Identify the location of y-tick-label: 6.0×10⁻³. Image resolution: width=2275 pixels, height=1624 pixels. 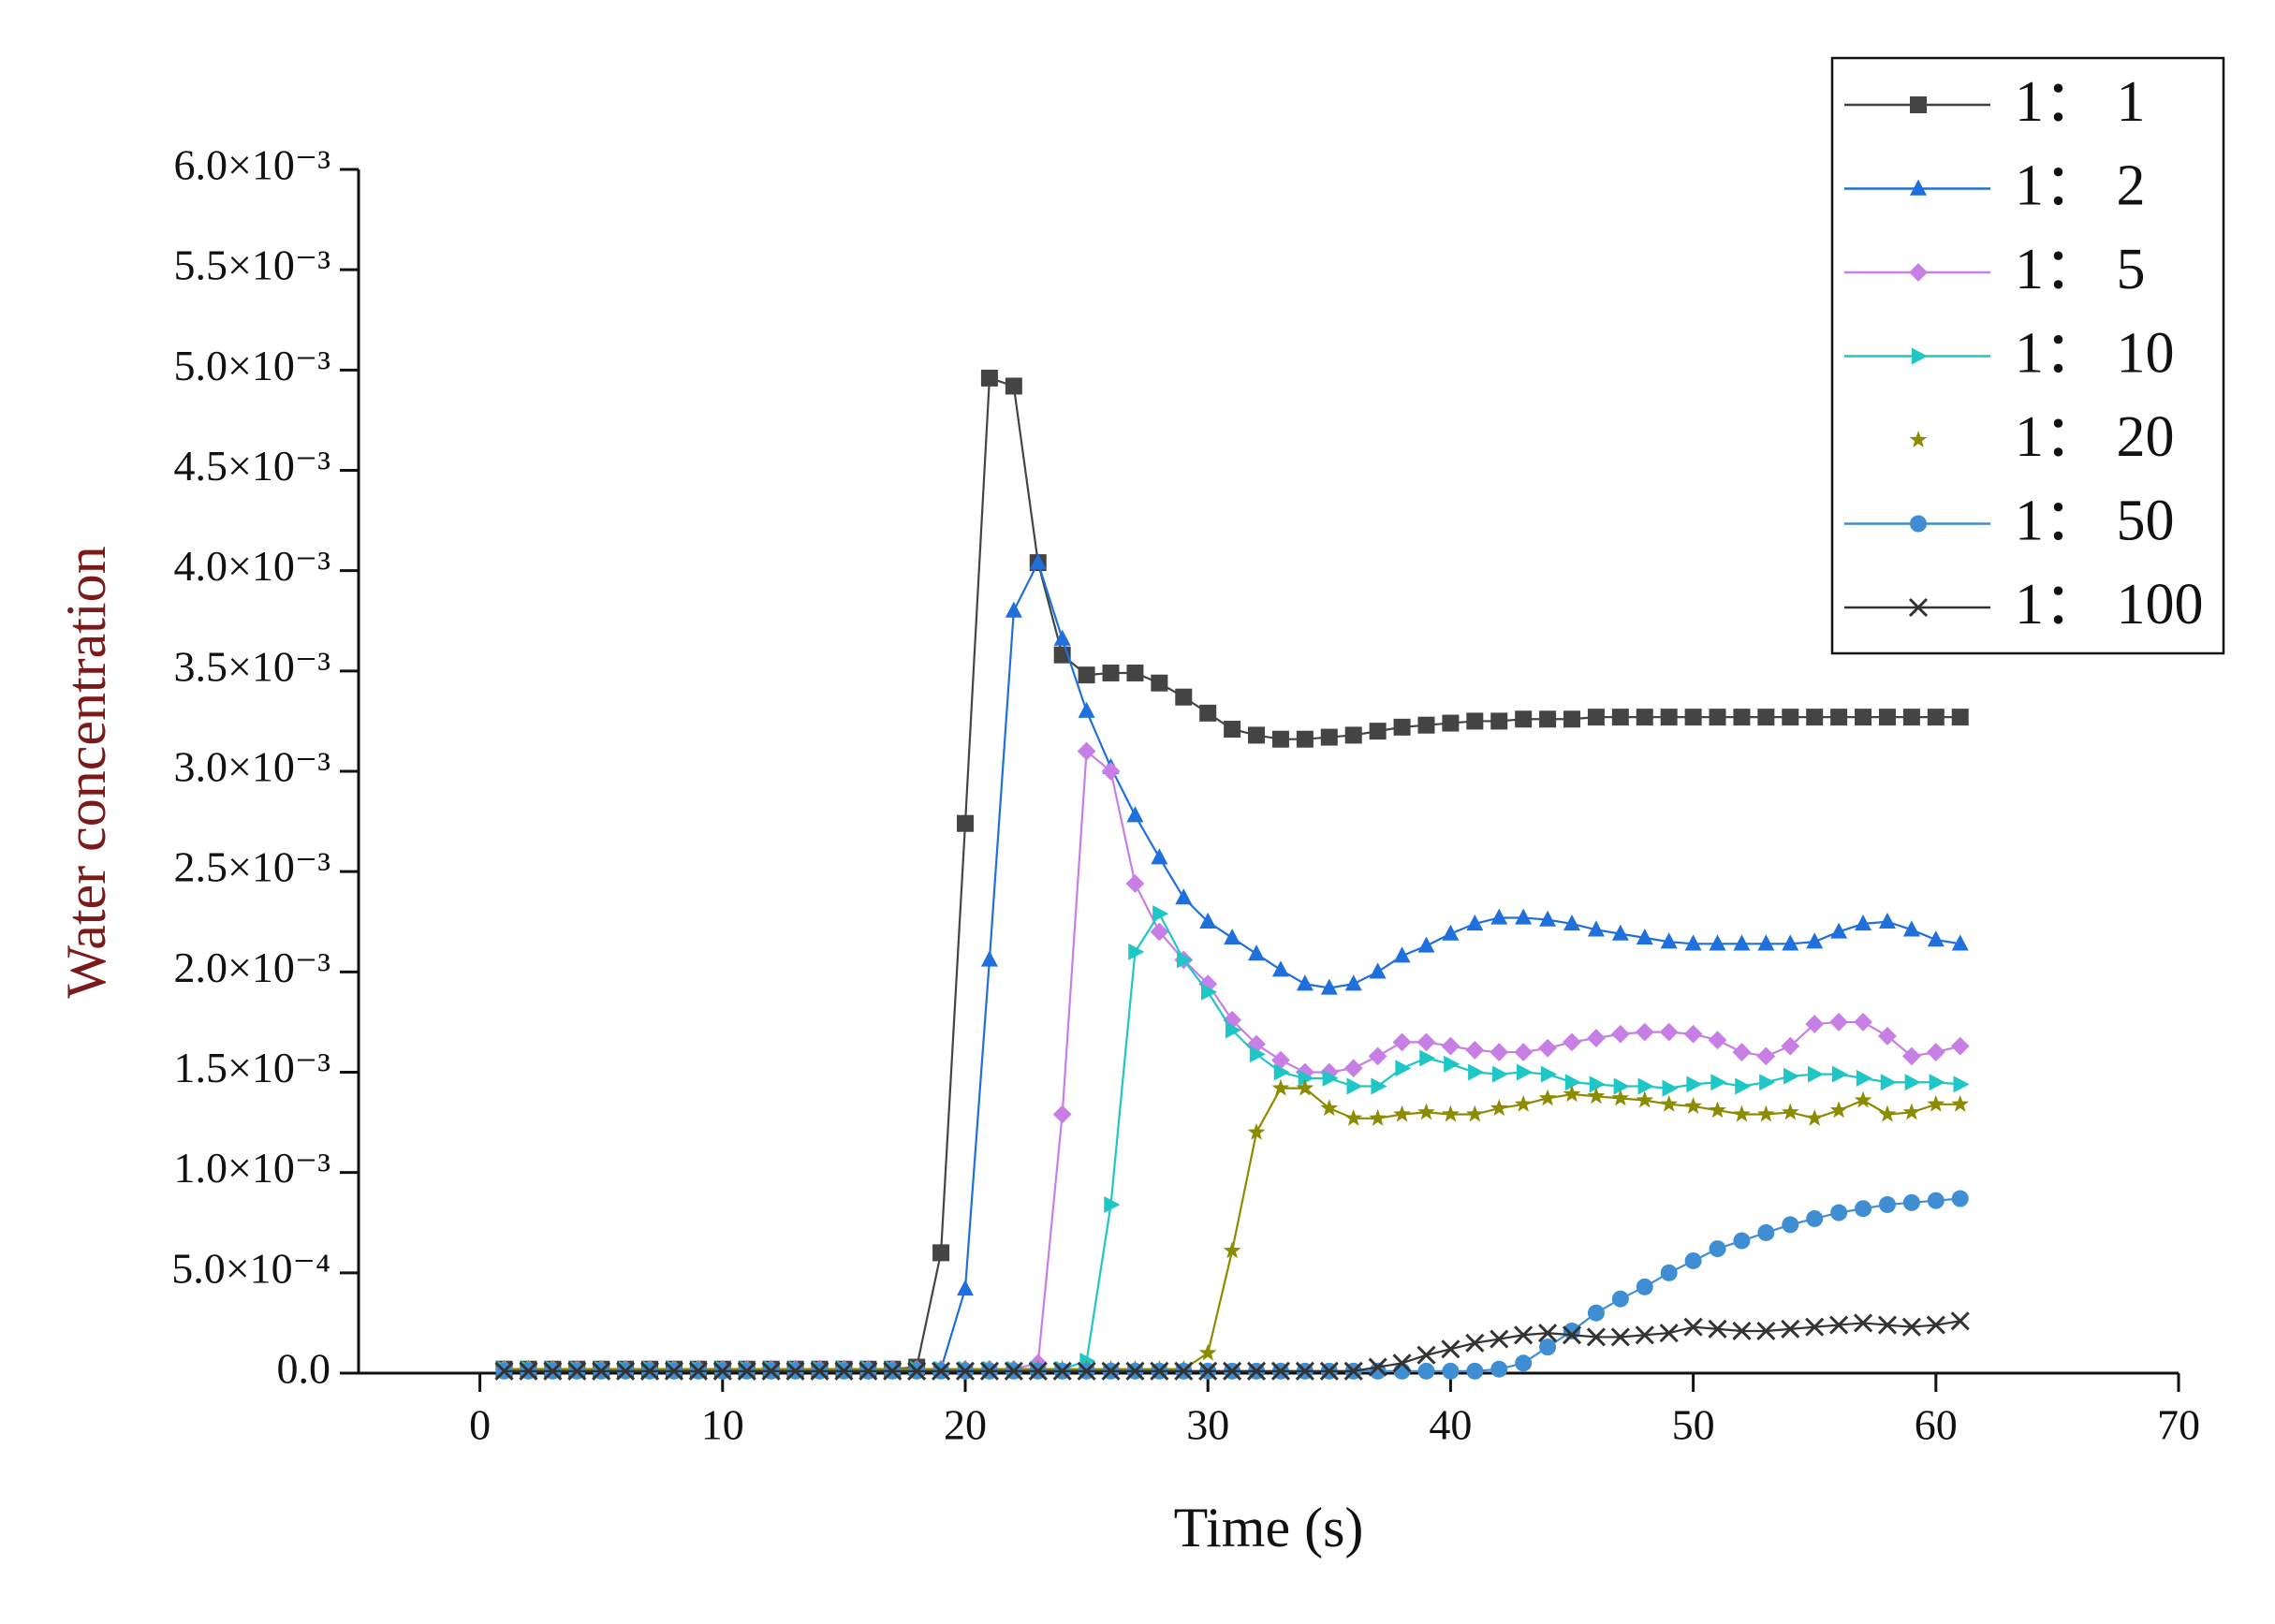
(252, 165).